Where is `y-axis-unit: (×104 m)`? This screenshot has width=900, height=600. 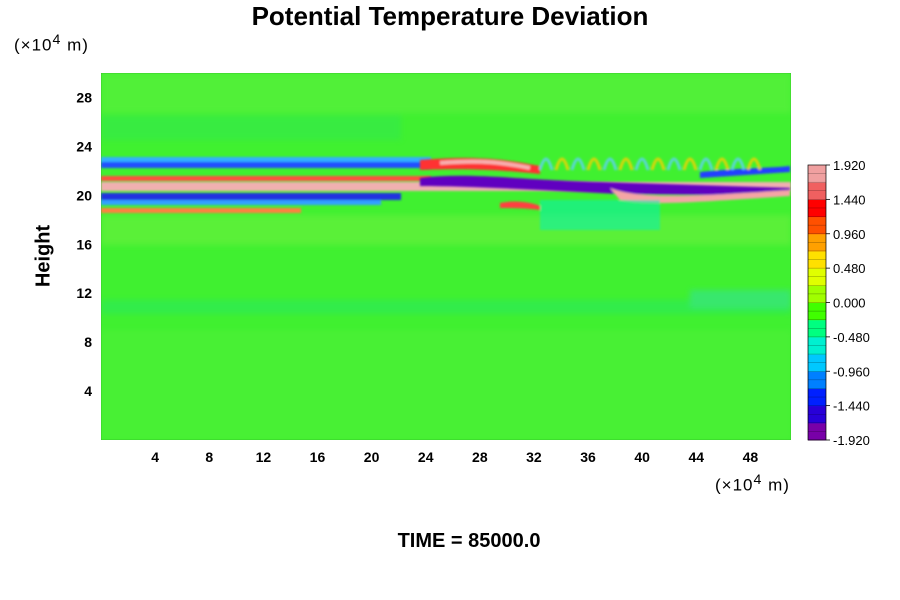 y-axis-unit: (×104 m) is located at coordinates (51, 43).